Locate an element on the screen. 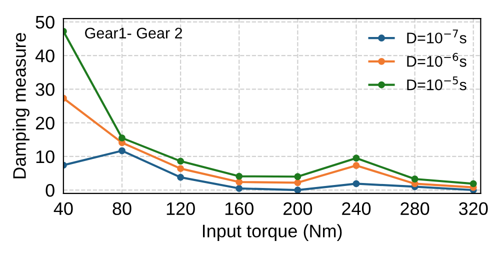 This screenshot has height=265, width=488. x-tick-label: 120 is located at coordinates (180, 209).